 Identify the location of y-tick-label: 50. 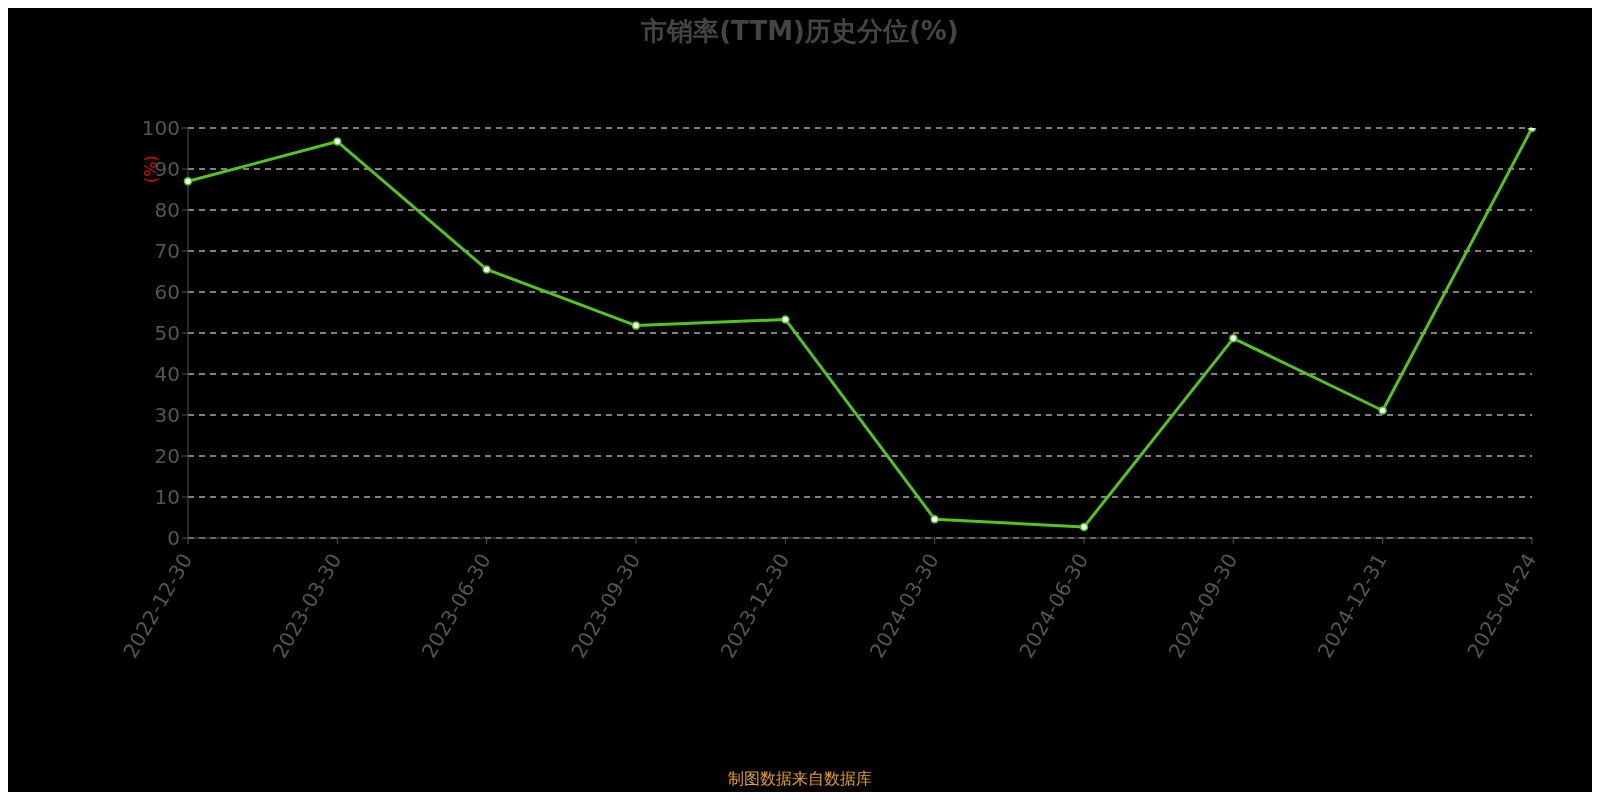
(167, 333).